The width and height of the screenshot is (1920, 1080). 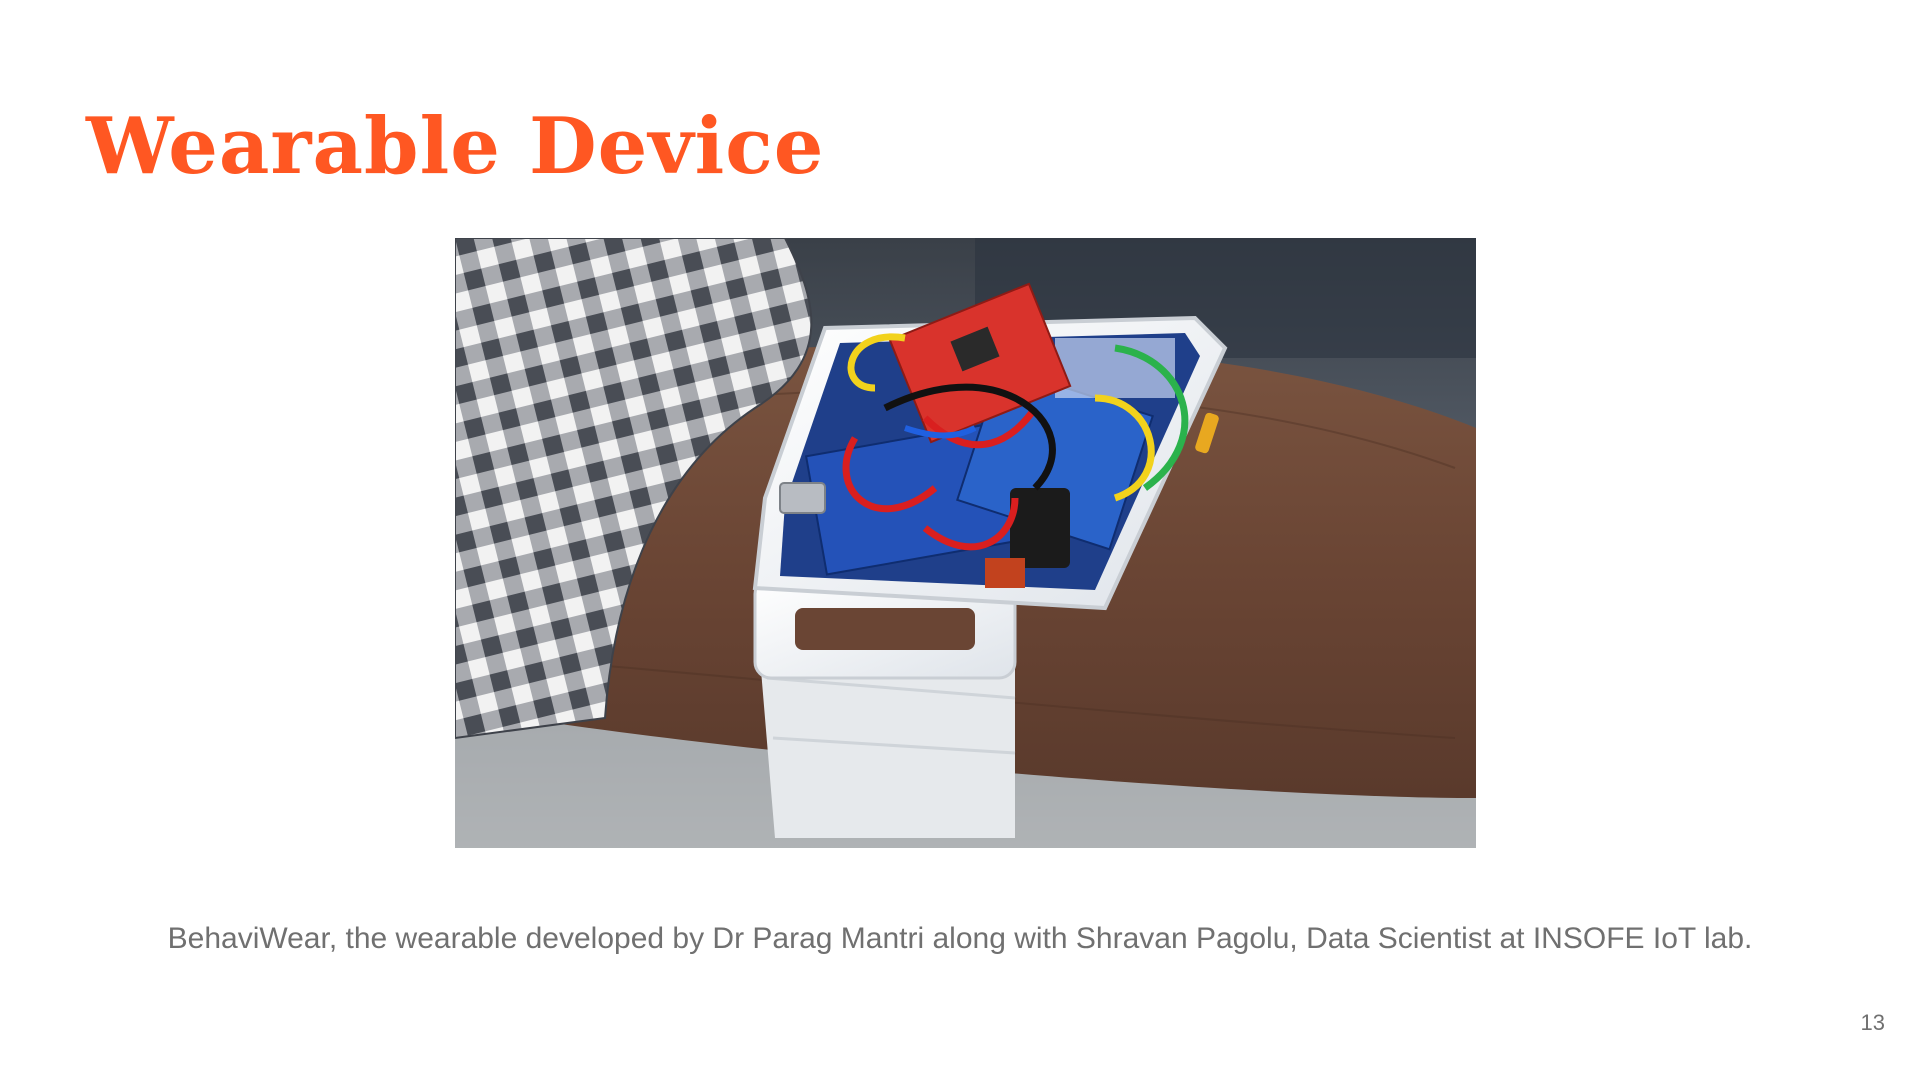 I want to click on page-number: 13, so click(x=1872, y=1022).